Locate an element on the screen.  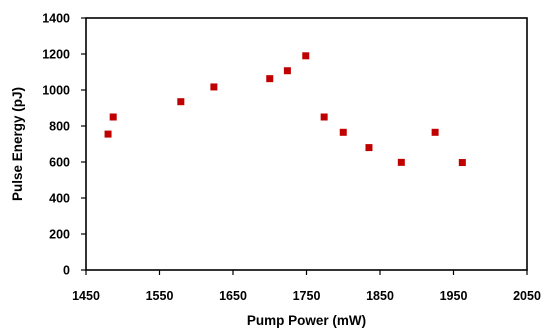
x-axis-title: Pump Power (mW) is located at coordinates (306, 320).